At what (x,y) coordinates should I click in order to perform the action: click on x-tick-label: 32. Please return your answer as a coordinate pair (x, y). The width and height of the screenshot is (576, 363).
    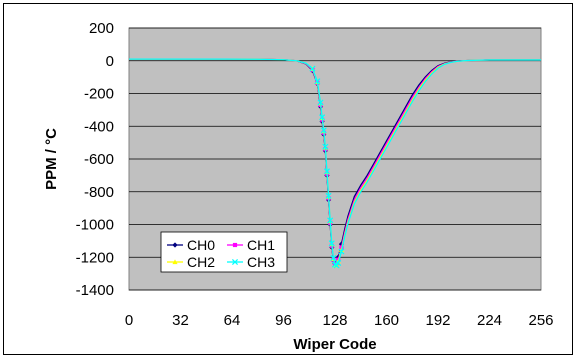
    Looking at the image, I should click on (180, 320).